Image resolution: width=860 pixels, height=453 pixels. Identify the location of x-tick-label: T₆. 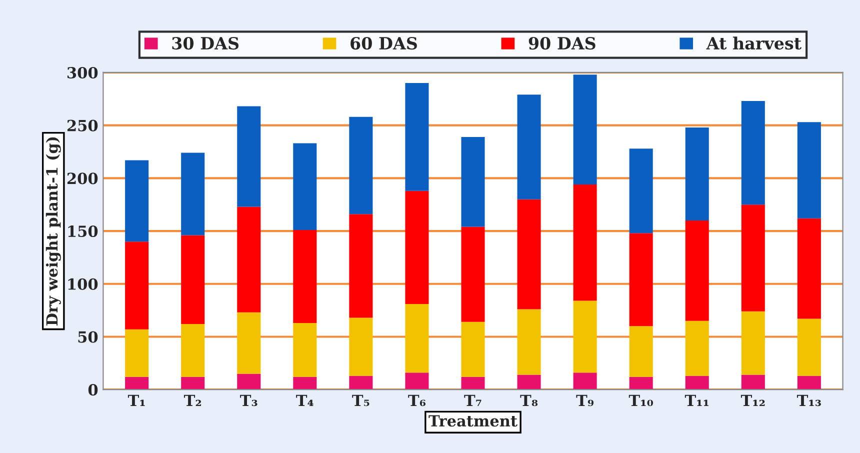
(417, 400).